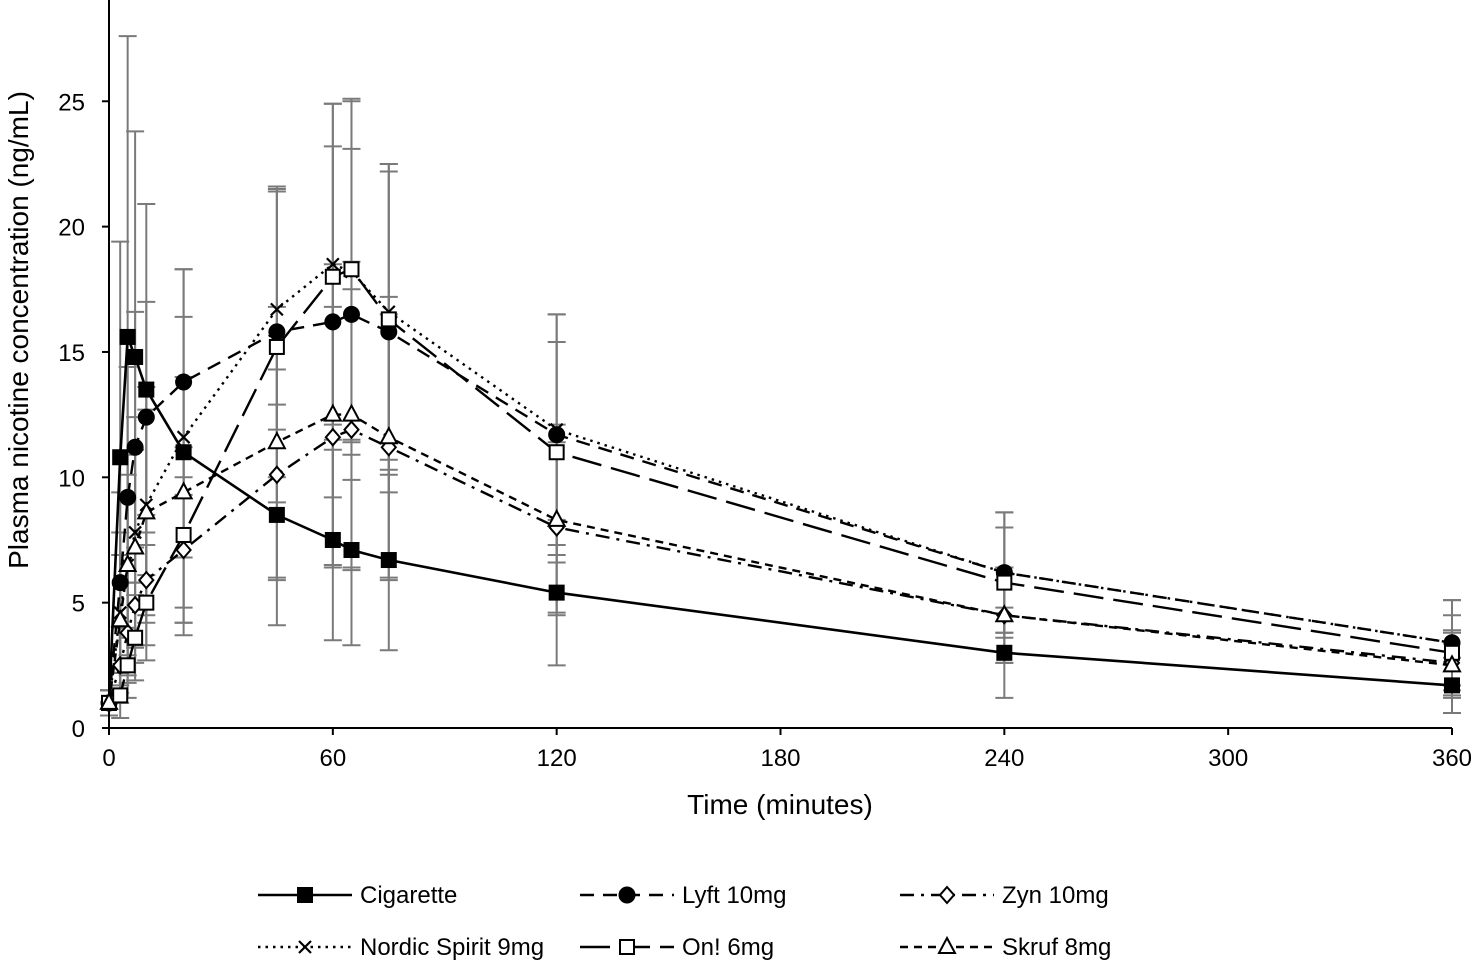 This screenshot has width=1477, height=972. What do you see at coordinates (728, 947) in the screenshot?
I see `legend-label: On! 6mg` at bounding box center [728, 947].